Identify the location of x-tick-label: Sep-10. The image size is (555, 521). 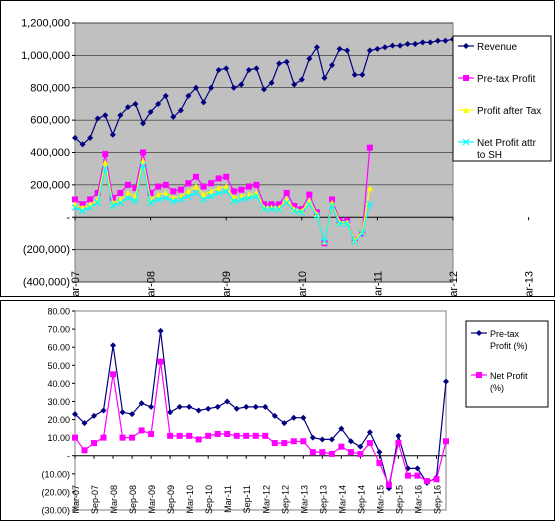
(209, 499).